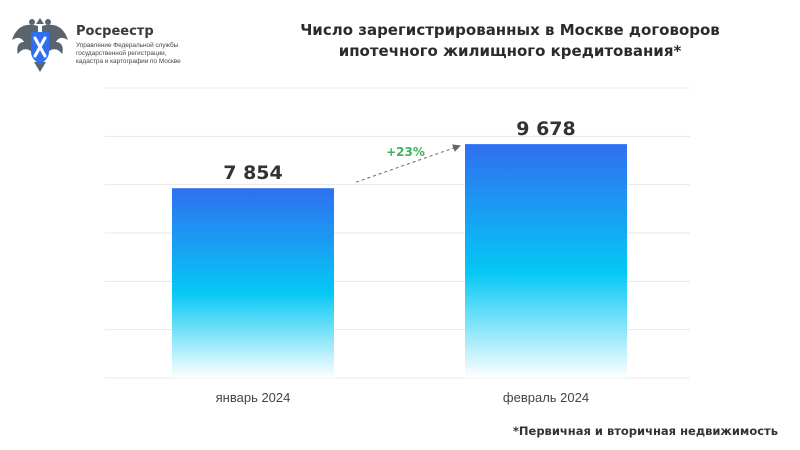  I want to click on bar-value-label: 7 854, so click(253, 173).